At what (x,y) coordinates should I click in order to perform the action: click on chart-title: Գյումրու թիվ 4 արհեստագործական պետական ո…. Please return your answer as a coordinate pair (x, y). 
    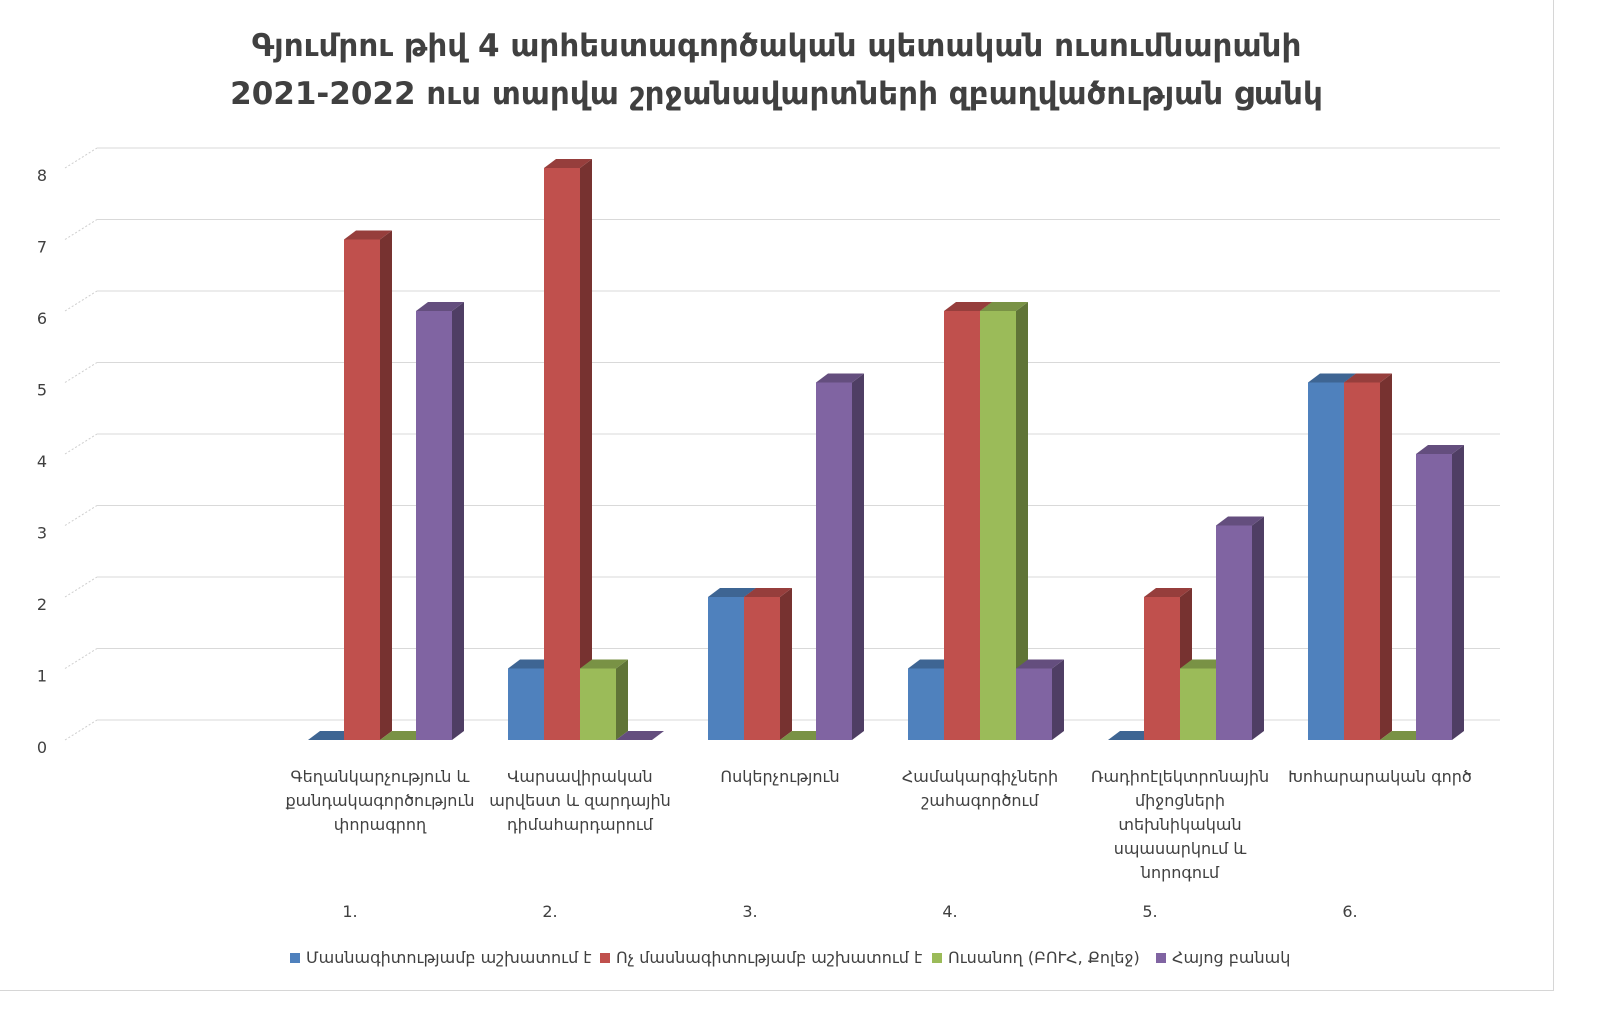
    Looking at the image, I should click on (776, 70).